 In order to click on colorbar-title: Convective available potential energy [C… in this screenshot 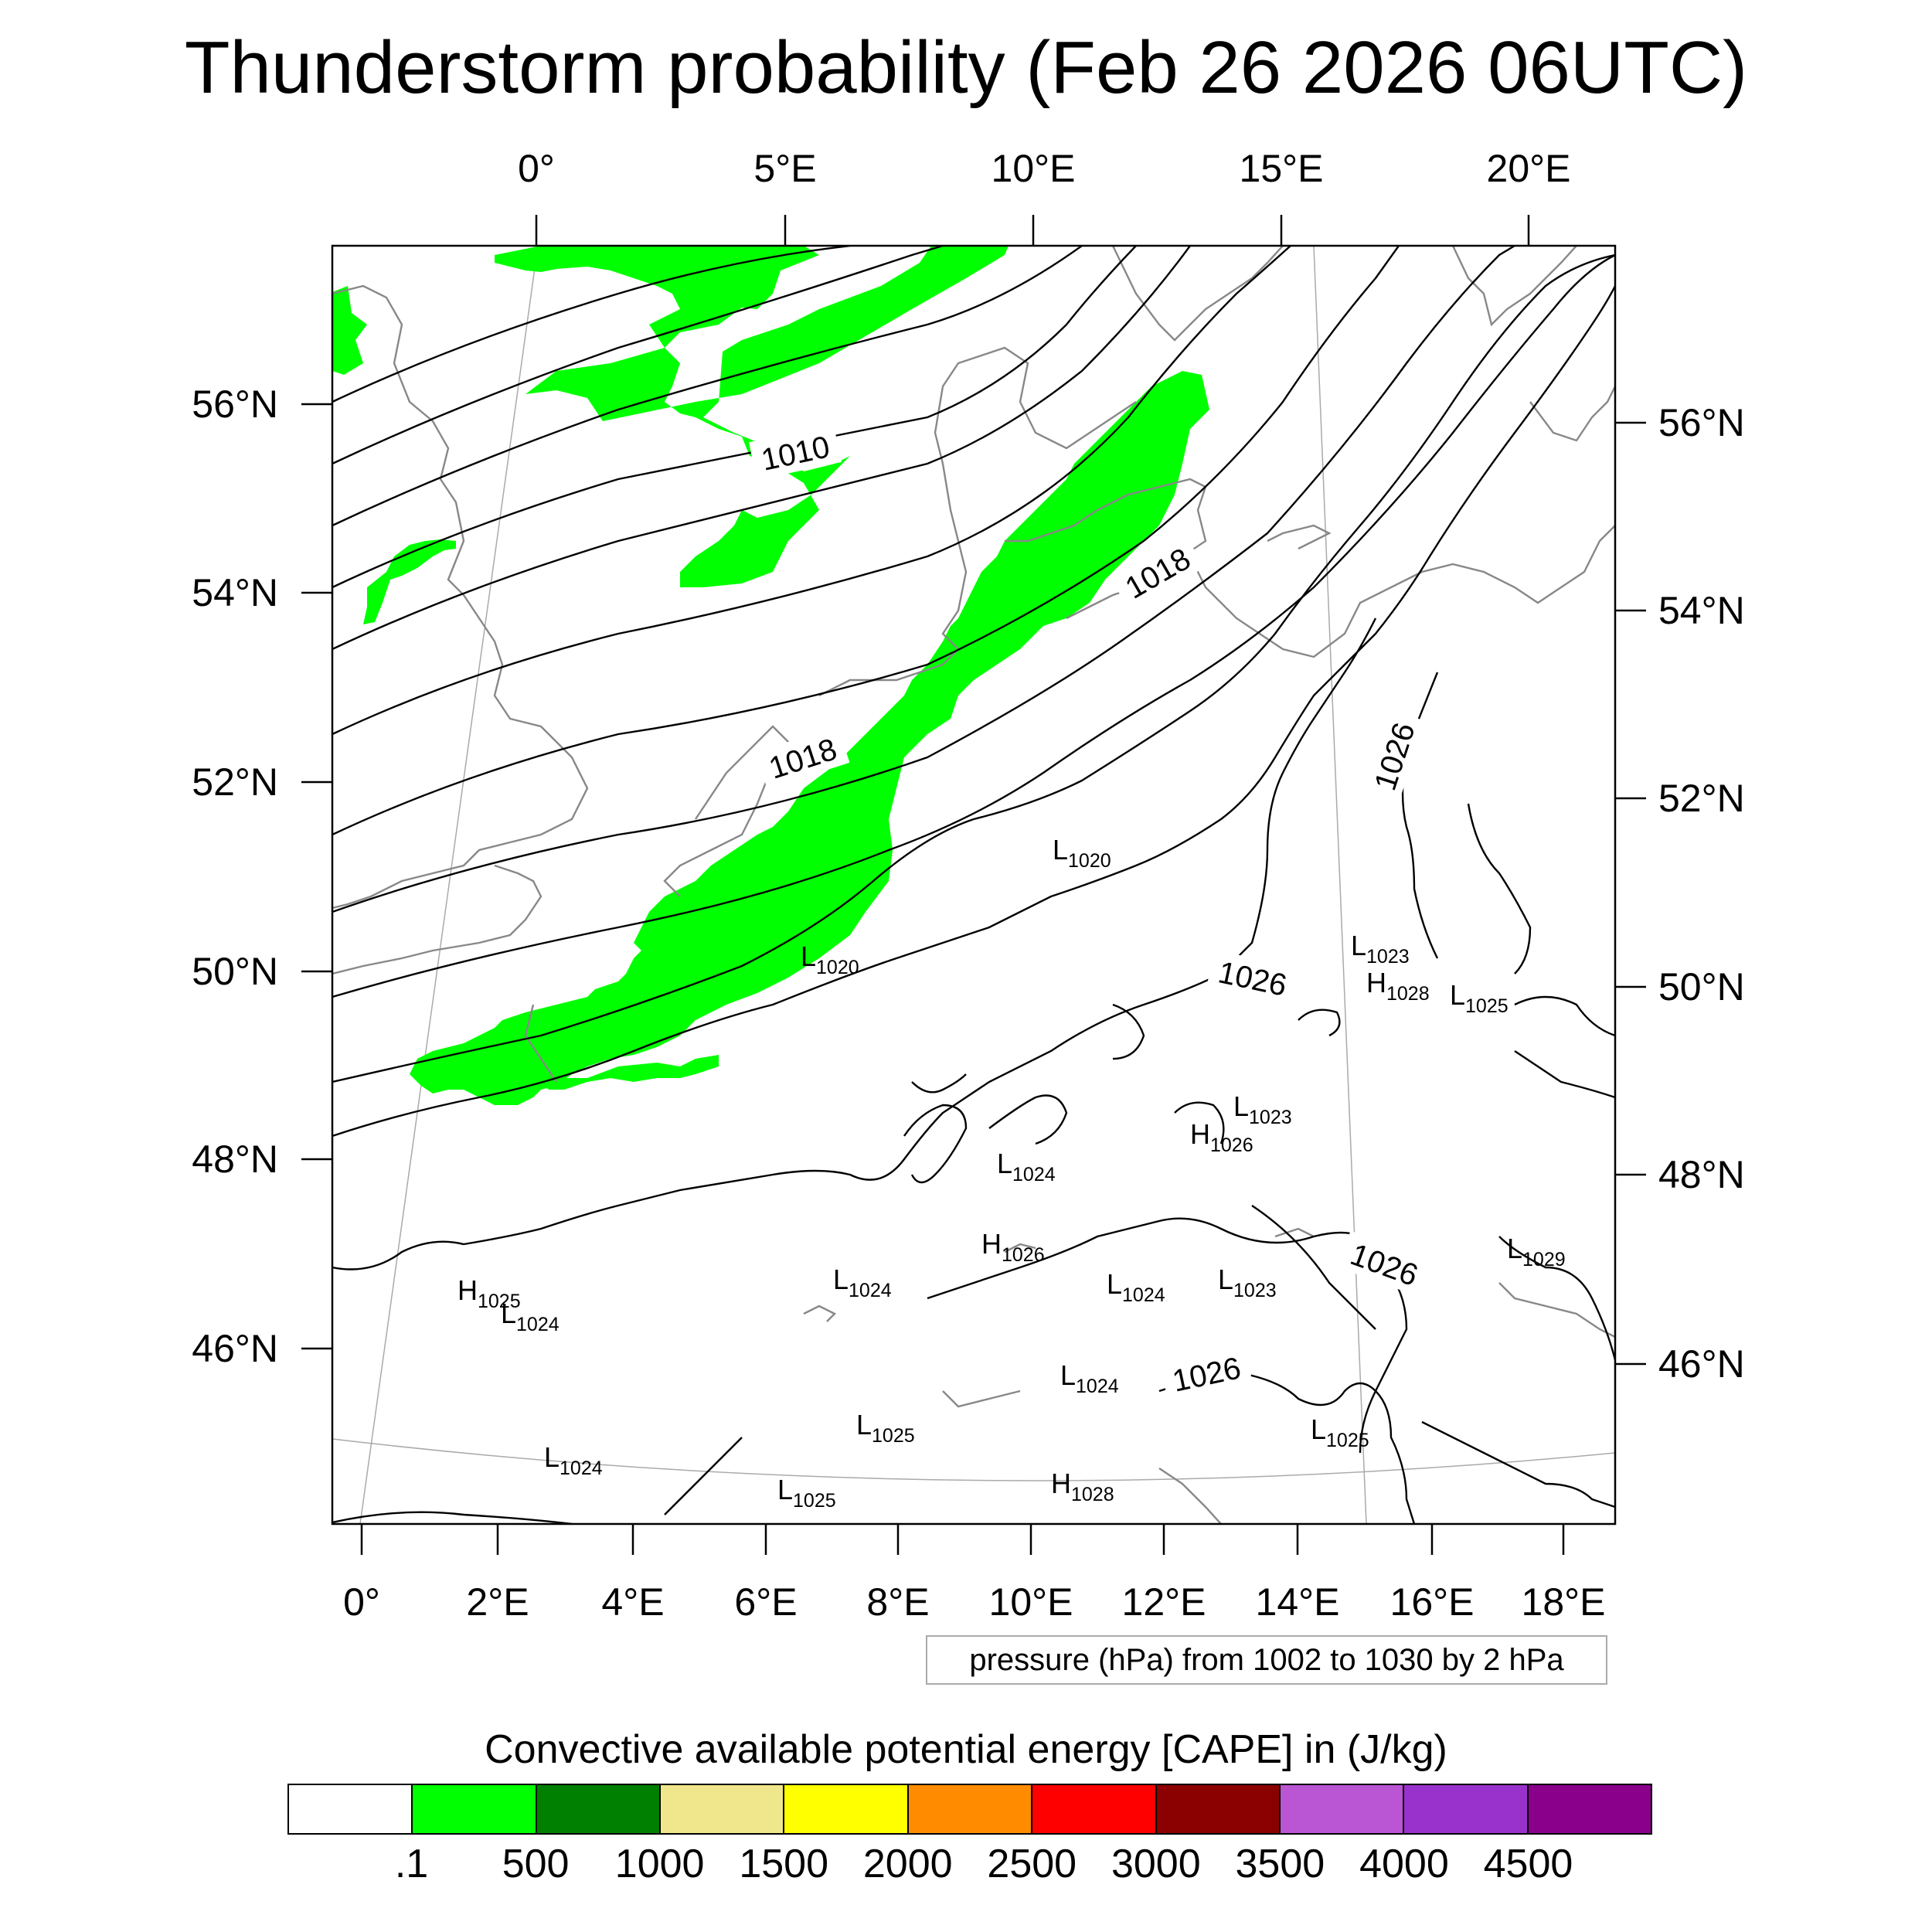, I will do `click(966, 1750)`.